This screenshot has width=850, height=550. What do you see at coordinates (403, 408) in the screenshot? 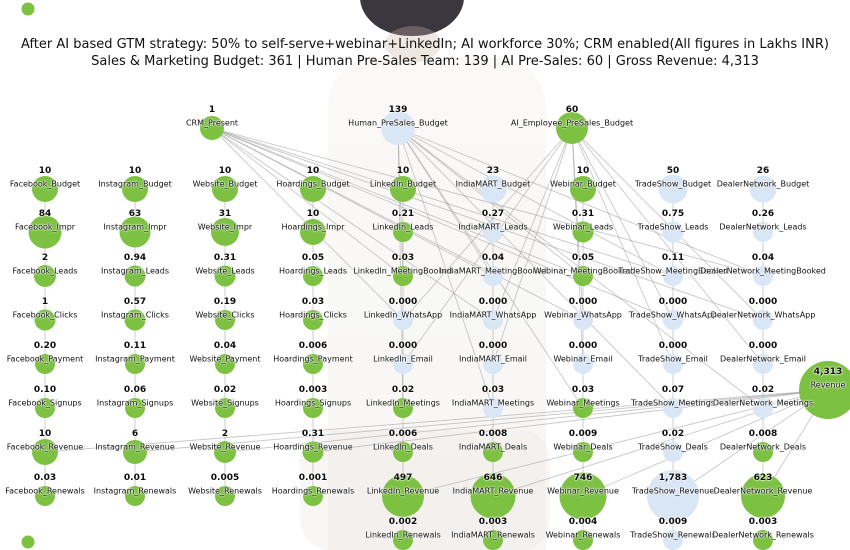
I see `node-circle-LinkedIn_Meetings` at bounding box center [403, 408].